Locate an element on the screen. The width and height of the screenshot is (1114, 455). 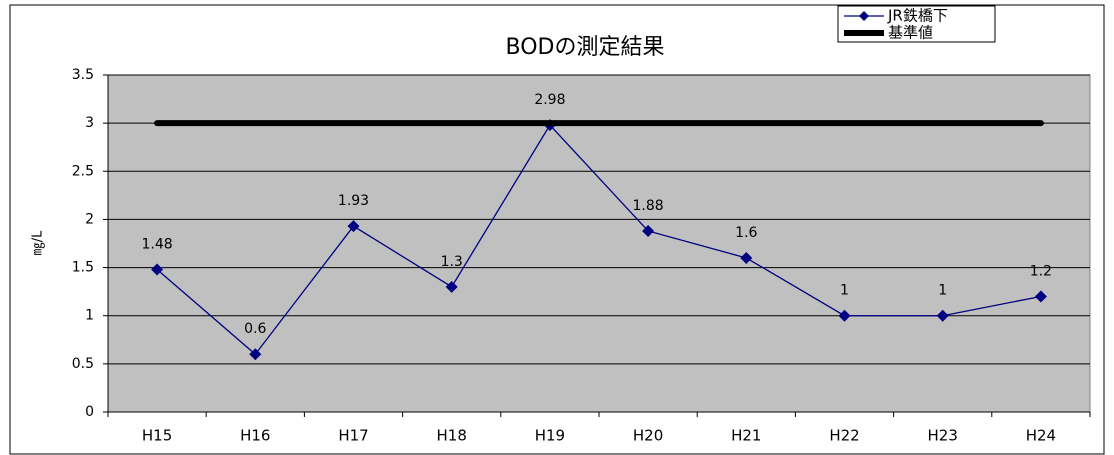
data-label: 1.6 is located at coordinates (746, 233).